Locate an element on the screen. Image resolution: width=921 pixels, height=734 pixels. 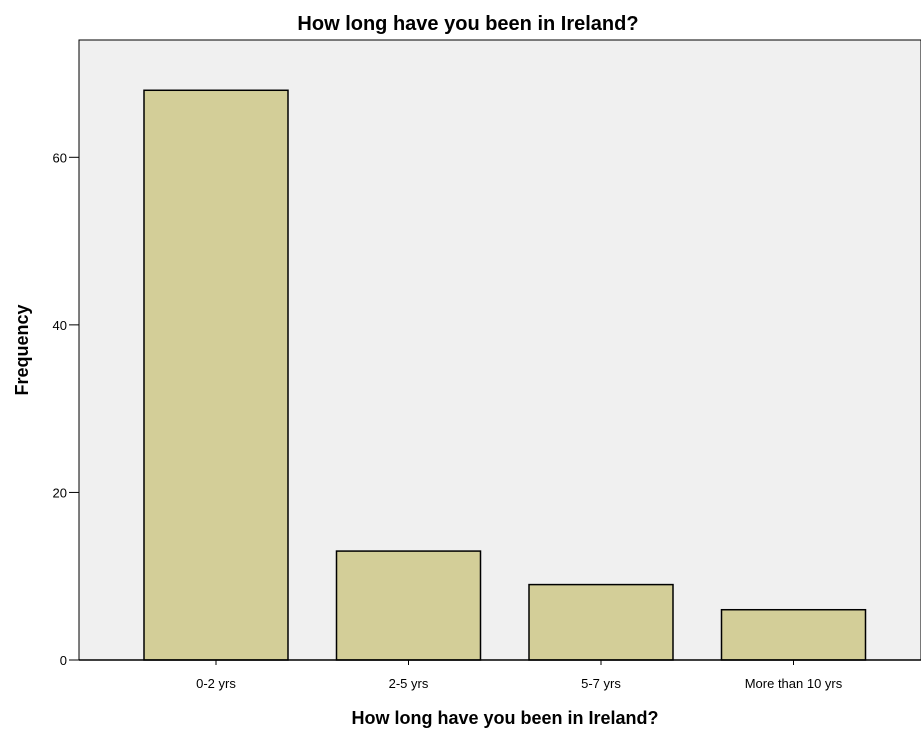
x-tick-label: 2-5 yrs is located at coordinates (409, 683).